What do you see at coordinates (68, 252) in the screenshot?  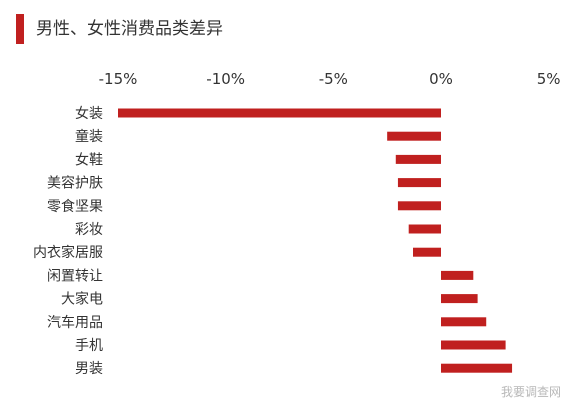 I see `category-label: 内衣家居服` at bounding box center [68, 252].